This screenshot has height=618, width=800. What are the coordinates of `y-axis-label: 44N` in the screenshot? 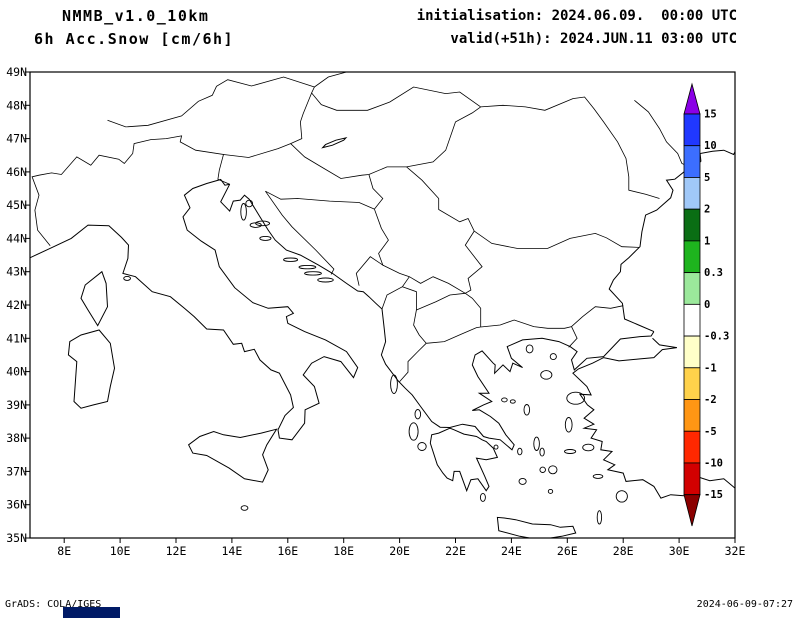 It's located at (16, 238).